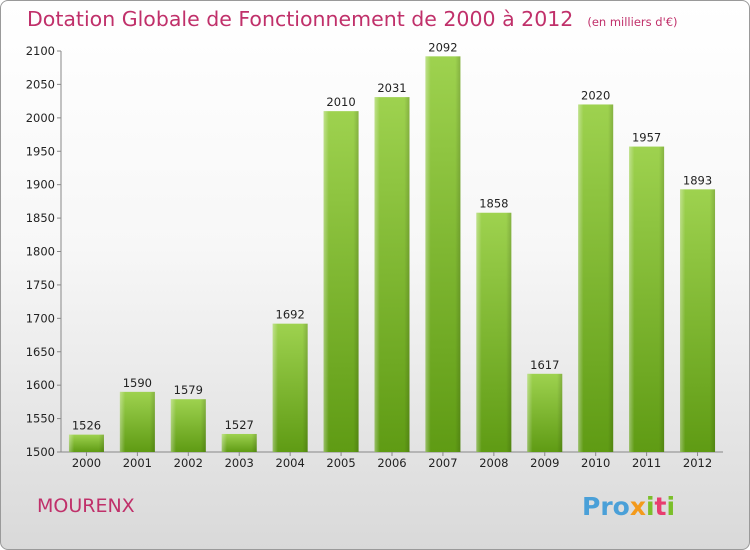 The height and width of the screenshot is (550, 750). Describe the element at coordinates (632, 22) in the screenshot. I see `chart-subtitle: (en milliers d'€)` at that location.